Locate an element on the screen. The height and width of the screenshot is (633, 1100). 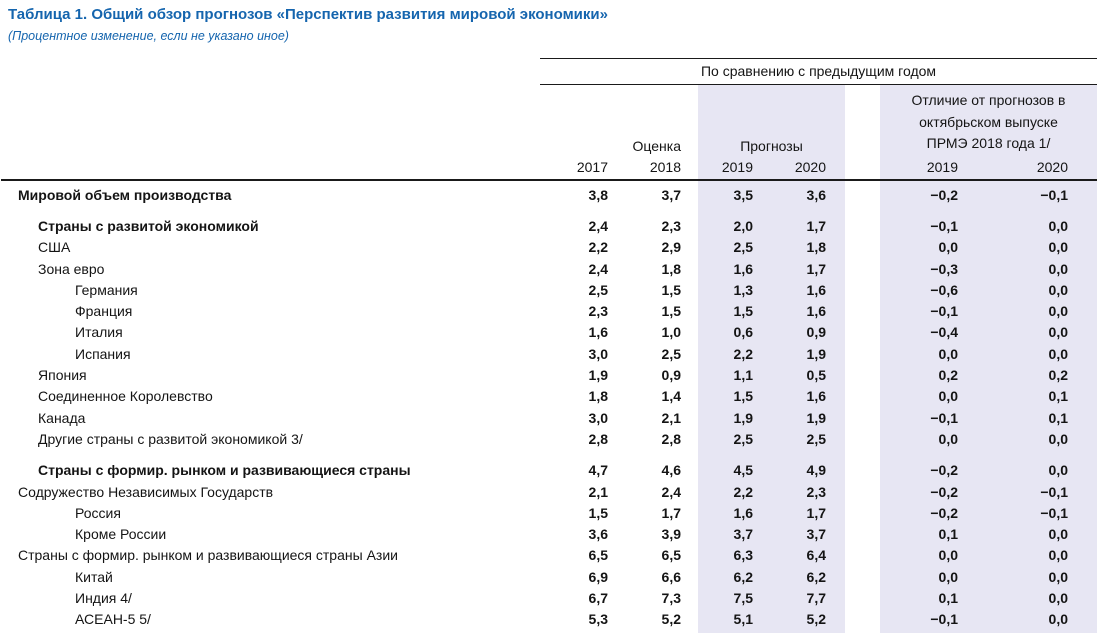
cell-2018-estimate: 2,1 is located at coordinates (671, 417).